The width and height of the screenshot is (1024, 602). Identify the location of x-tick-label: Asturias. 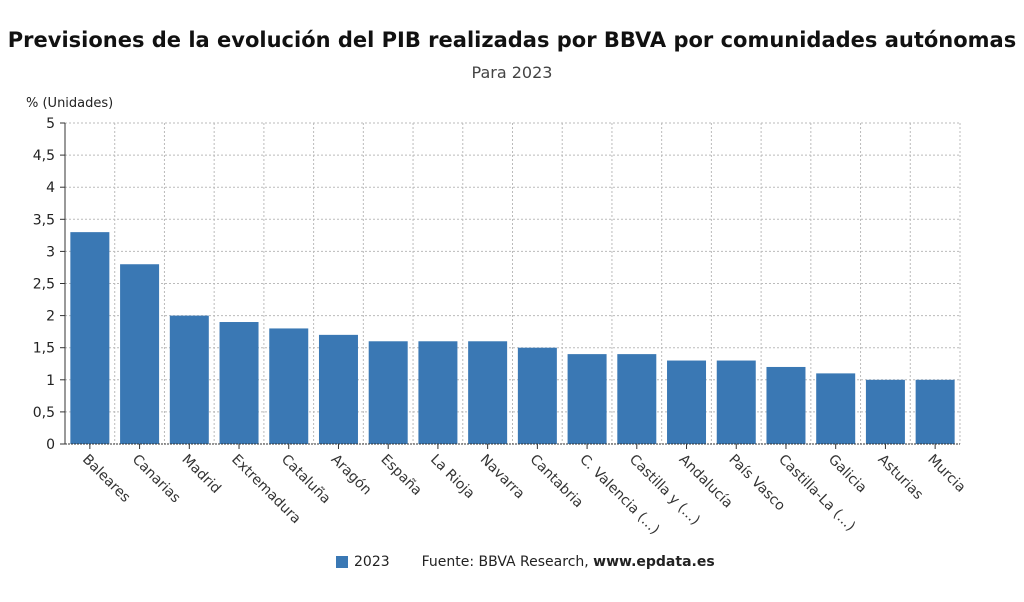
(900, 477).